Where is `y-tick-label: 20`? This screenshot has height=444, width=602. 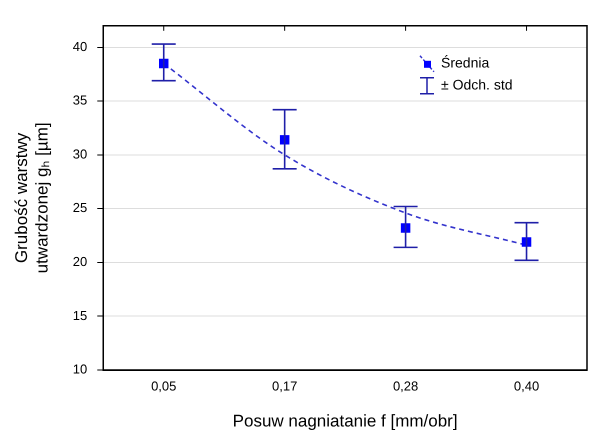
y-tick-label: 20 is located at coordinates (80, 262).